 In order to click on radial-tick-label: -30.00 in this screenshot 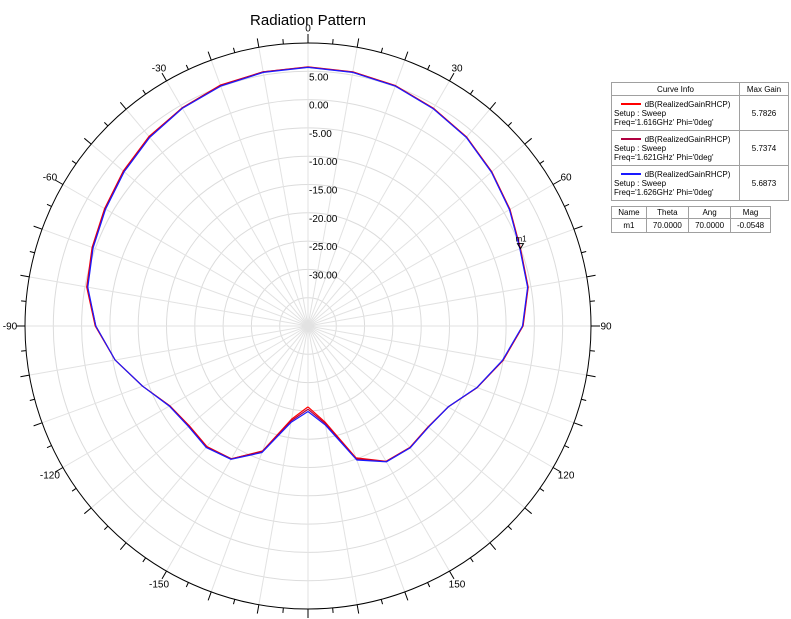, I will do `click(323, 275)`.